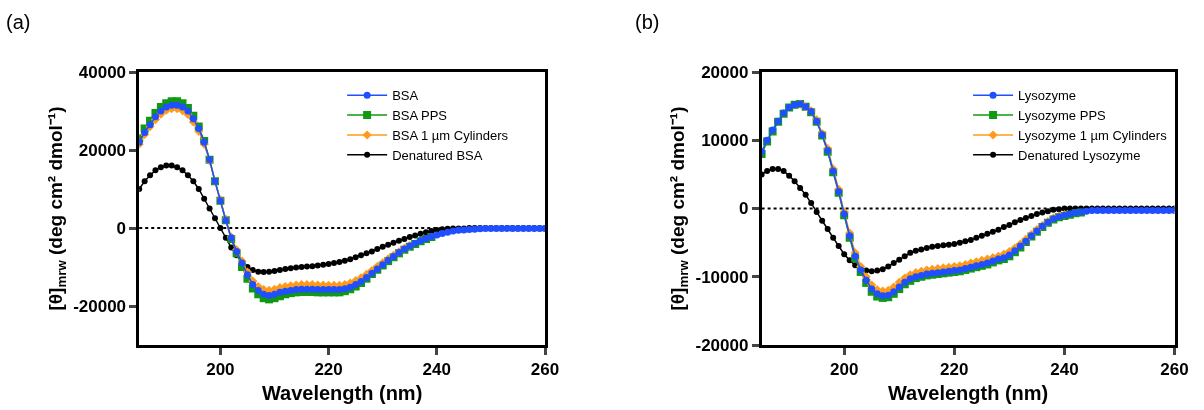  What do you see at coordinates (420, 116) in the screenshot?
I see `legend-label: BSA PPS` at bounding box center [420, 116].